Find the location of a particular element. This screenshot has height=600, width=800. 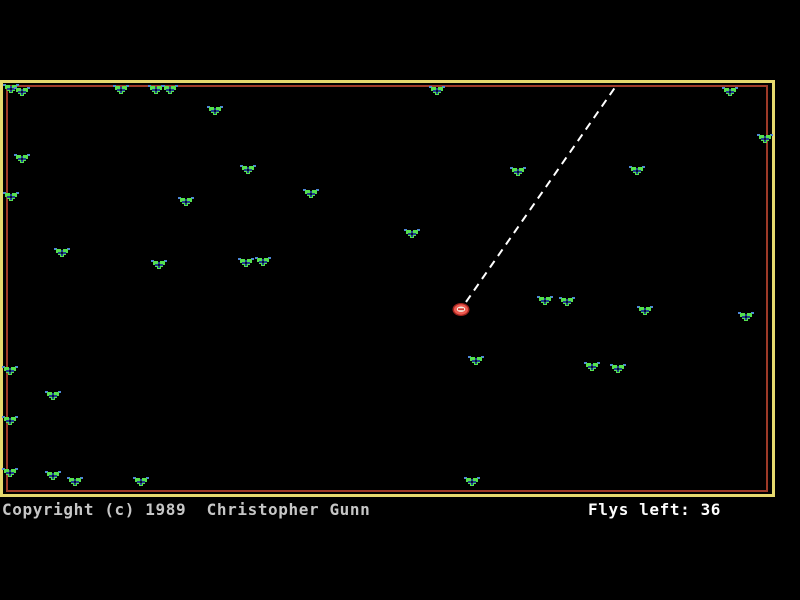

flies-left-value: 36 is located at coordinates (711, 509).